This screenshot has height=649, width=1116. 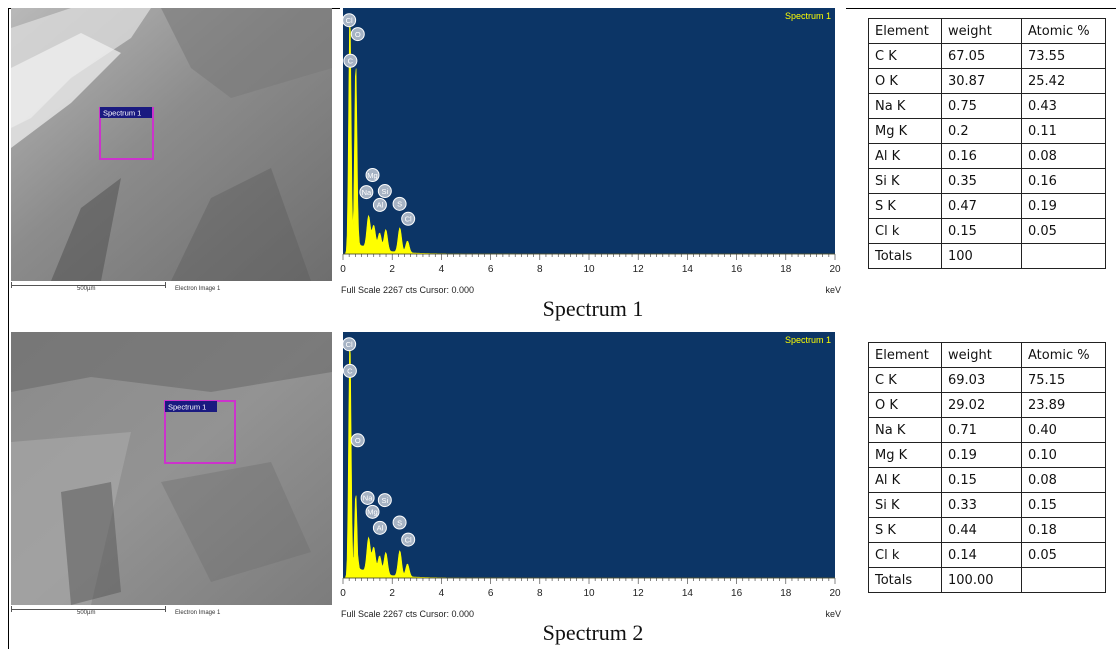 I want to click on table-header-cell: weight, so click(x=981, y=355).